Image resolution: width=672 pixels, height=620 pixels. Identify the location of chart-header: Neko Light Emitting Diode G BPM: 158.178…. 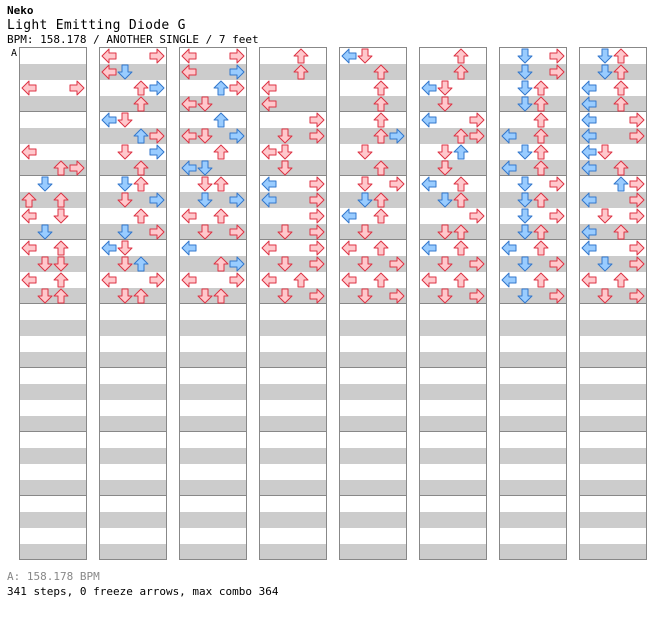
(133, 25).